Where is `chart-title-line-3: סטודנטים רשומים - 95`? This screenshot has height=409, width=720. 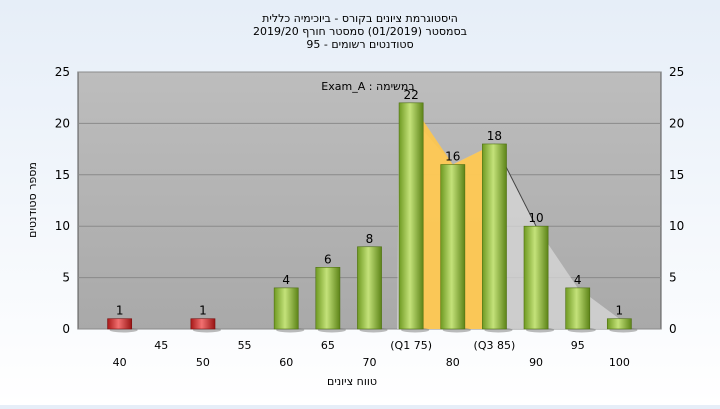 chart-title-line-3: סטודנטים רשומים - 95 is located at coordinates (359, 44).